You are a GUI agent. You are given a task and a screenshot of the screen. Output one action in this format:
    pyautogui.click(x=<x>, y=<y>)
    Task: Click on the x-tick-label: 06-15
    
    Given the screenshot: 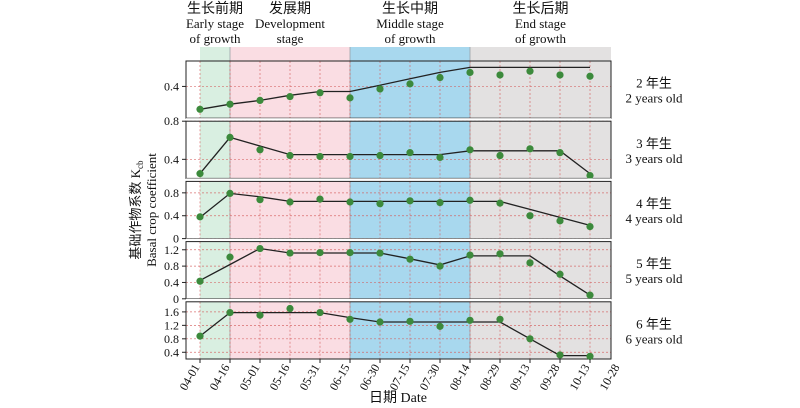 What is the action you would take?
    pyautogui.click(x=339, y=377)
    